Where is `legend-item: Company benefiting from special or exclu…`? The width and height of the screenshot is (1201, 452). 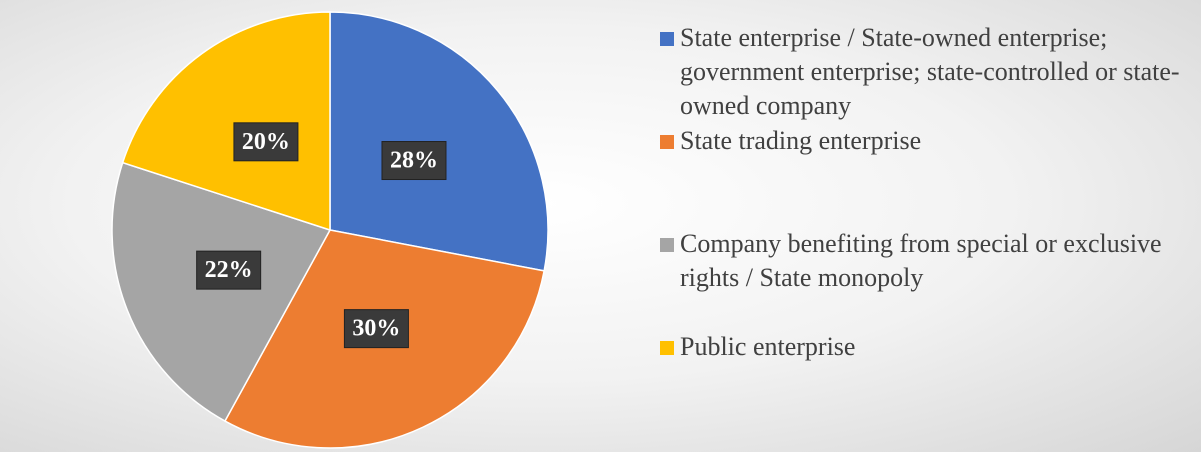
legend-item: Company benefiting from special or exclu… is located at coordinates (925, 261).